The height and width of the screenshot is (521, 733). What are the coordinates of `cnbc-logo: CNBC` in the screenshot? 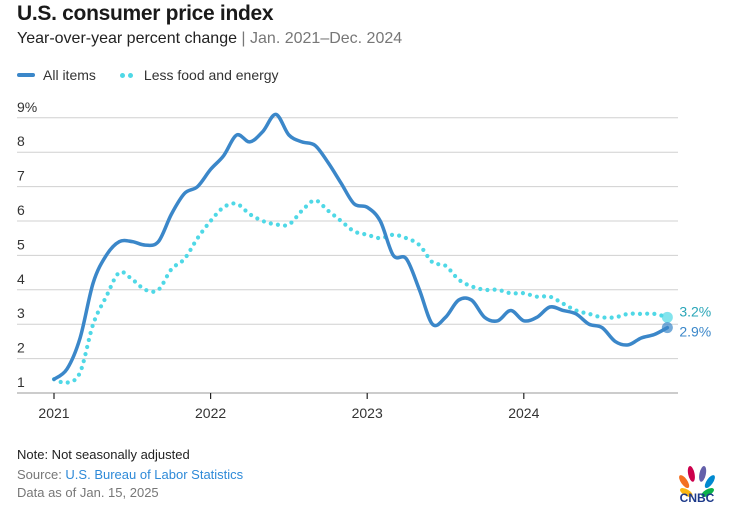 It's located at (697, 485).